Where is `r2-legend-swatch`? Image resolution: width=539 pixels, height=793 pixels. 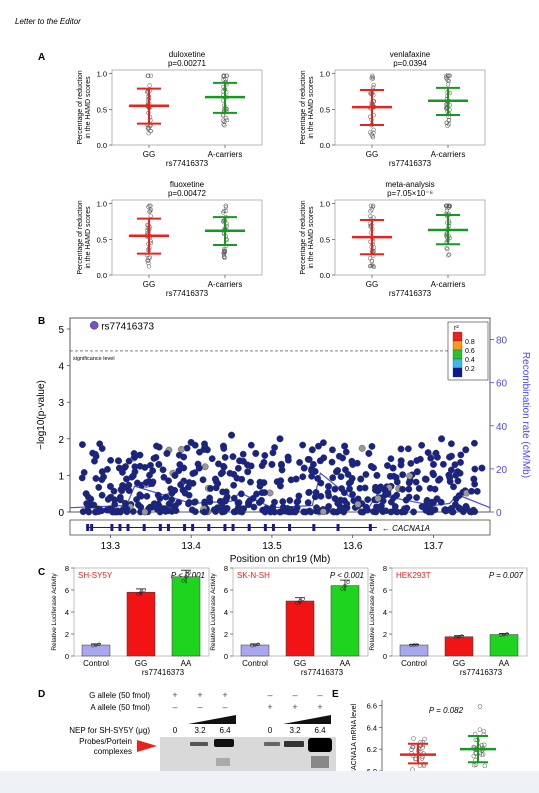
r2-legend-swatch is located at coordinates (457, 372).